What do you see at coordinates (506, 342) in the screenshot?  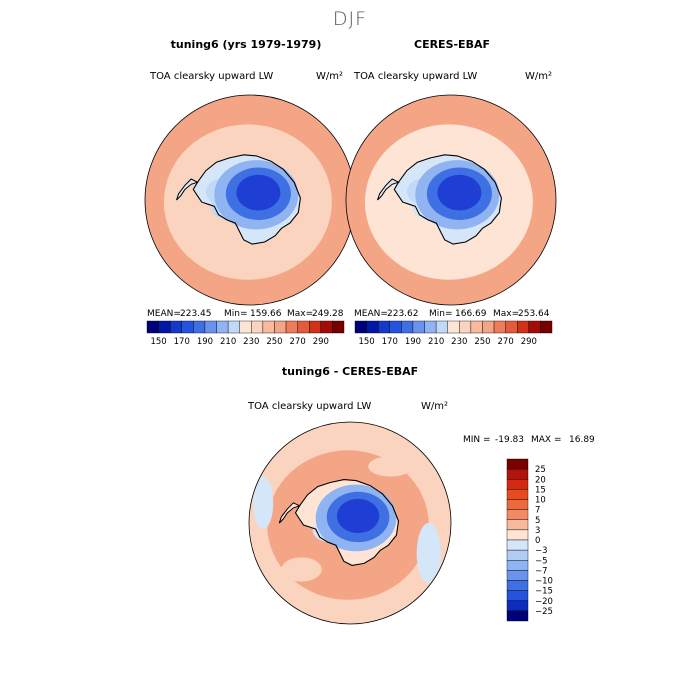 I see `colorbar-b-tick-label: 270` at bounding box center [506, 342].